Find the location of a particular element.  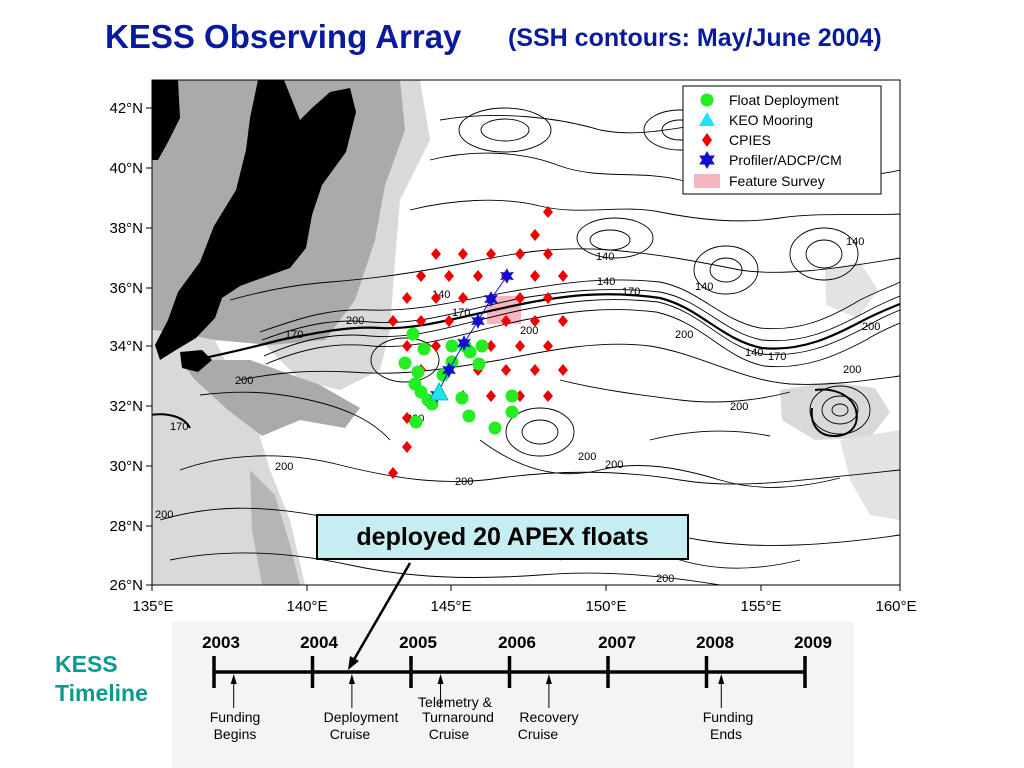

lat-label: 36°N is located at coordinates (126, 288).